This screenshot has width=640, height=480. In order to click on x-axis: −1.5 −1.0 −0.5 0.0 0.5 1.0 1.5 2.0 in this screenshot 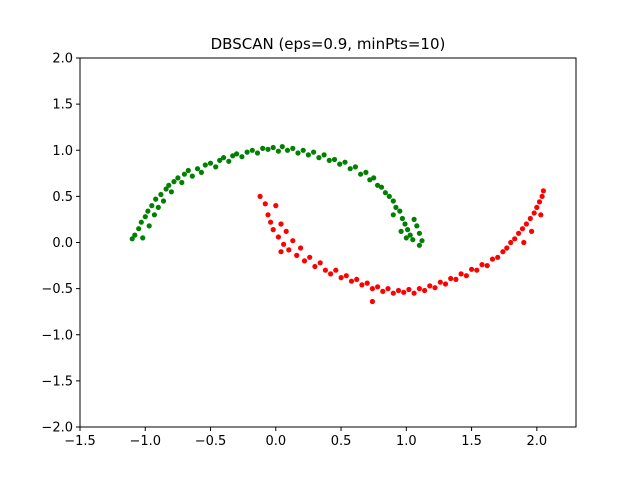, I will do `click(305, 438)`.